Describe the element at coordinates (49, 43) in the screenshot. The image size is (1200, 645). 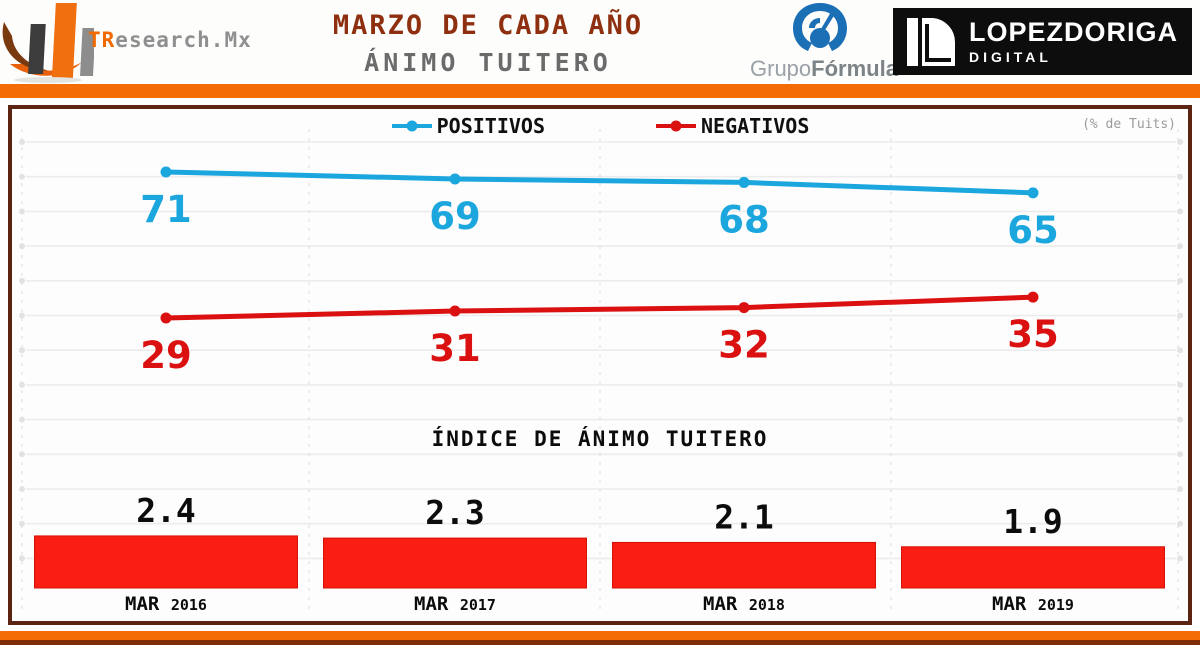
I see `tresearch-logo-icon` at that location.